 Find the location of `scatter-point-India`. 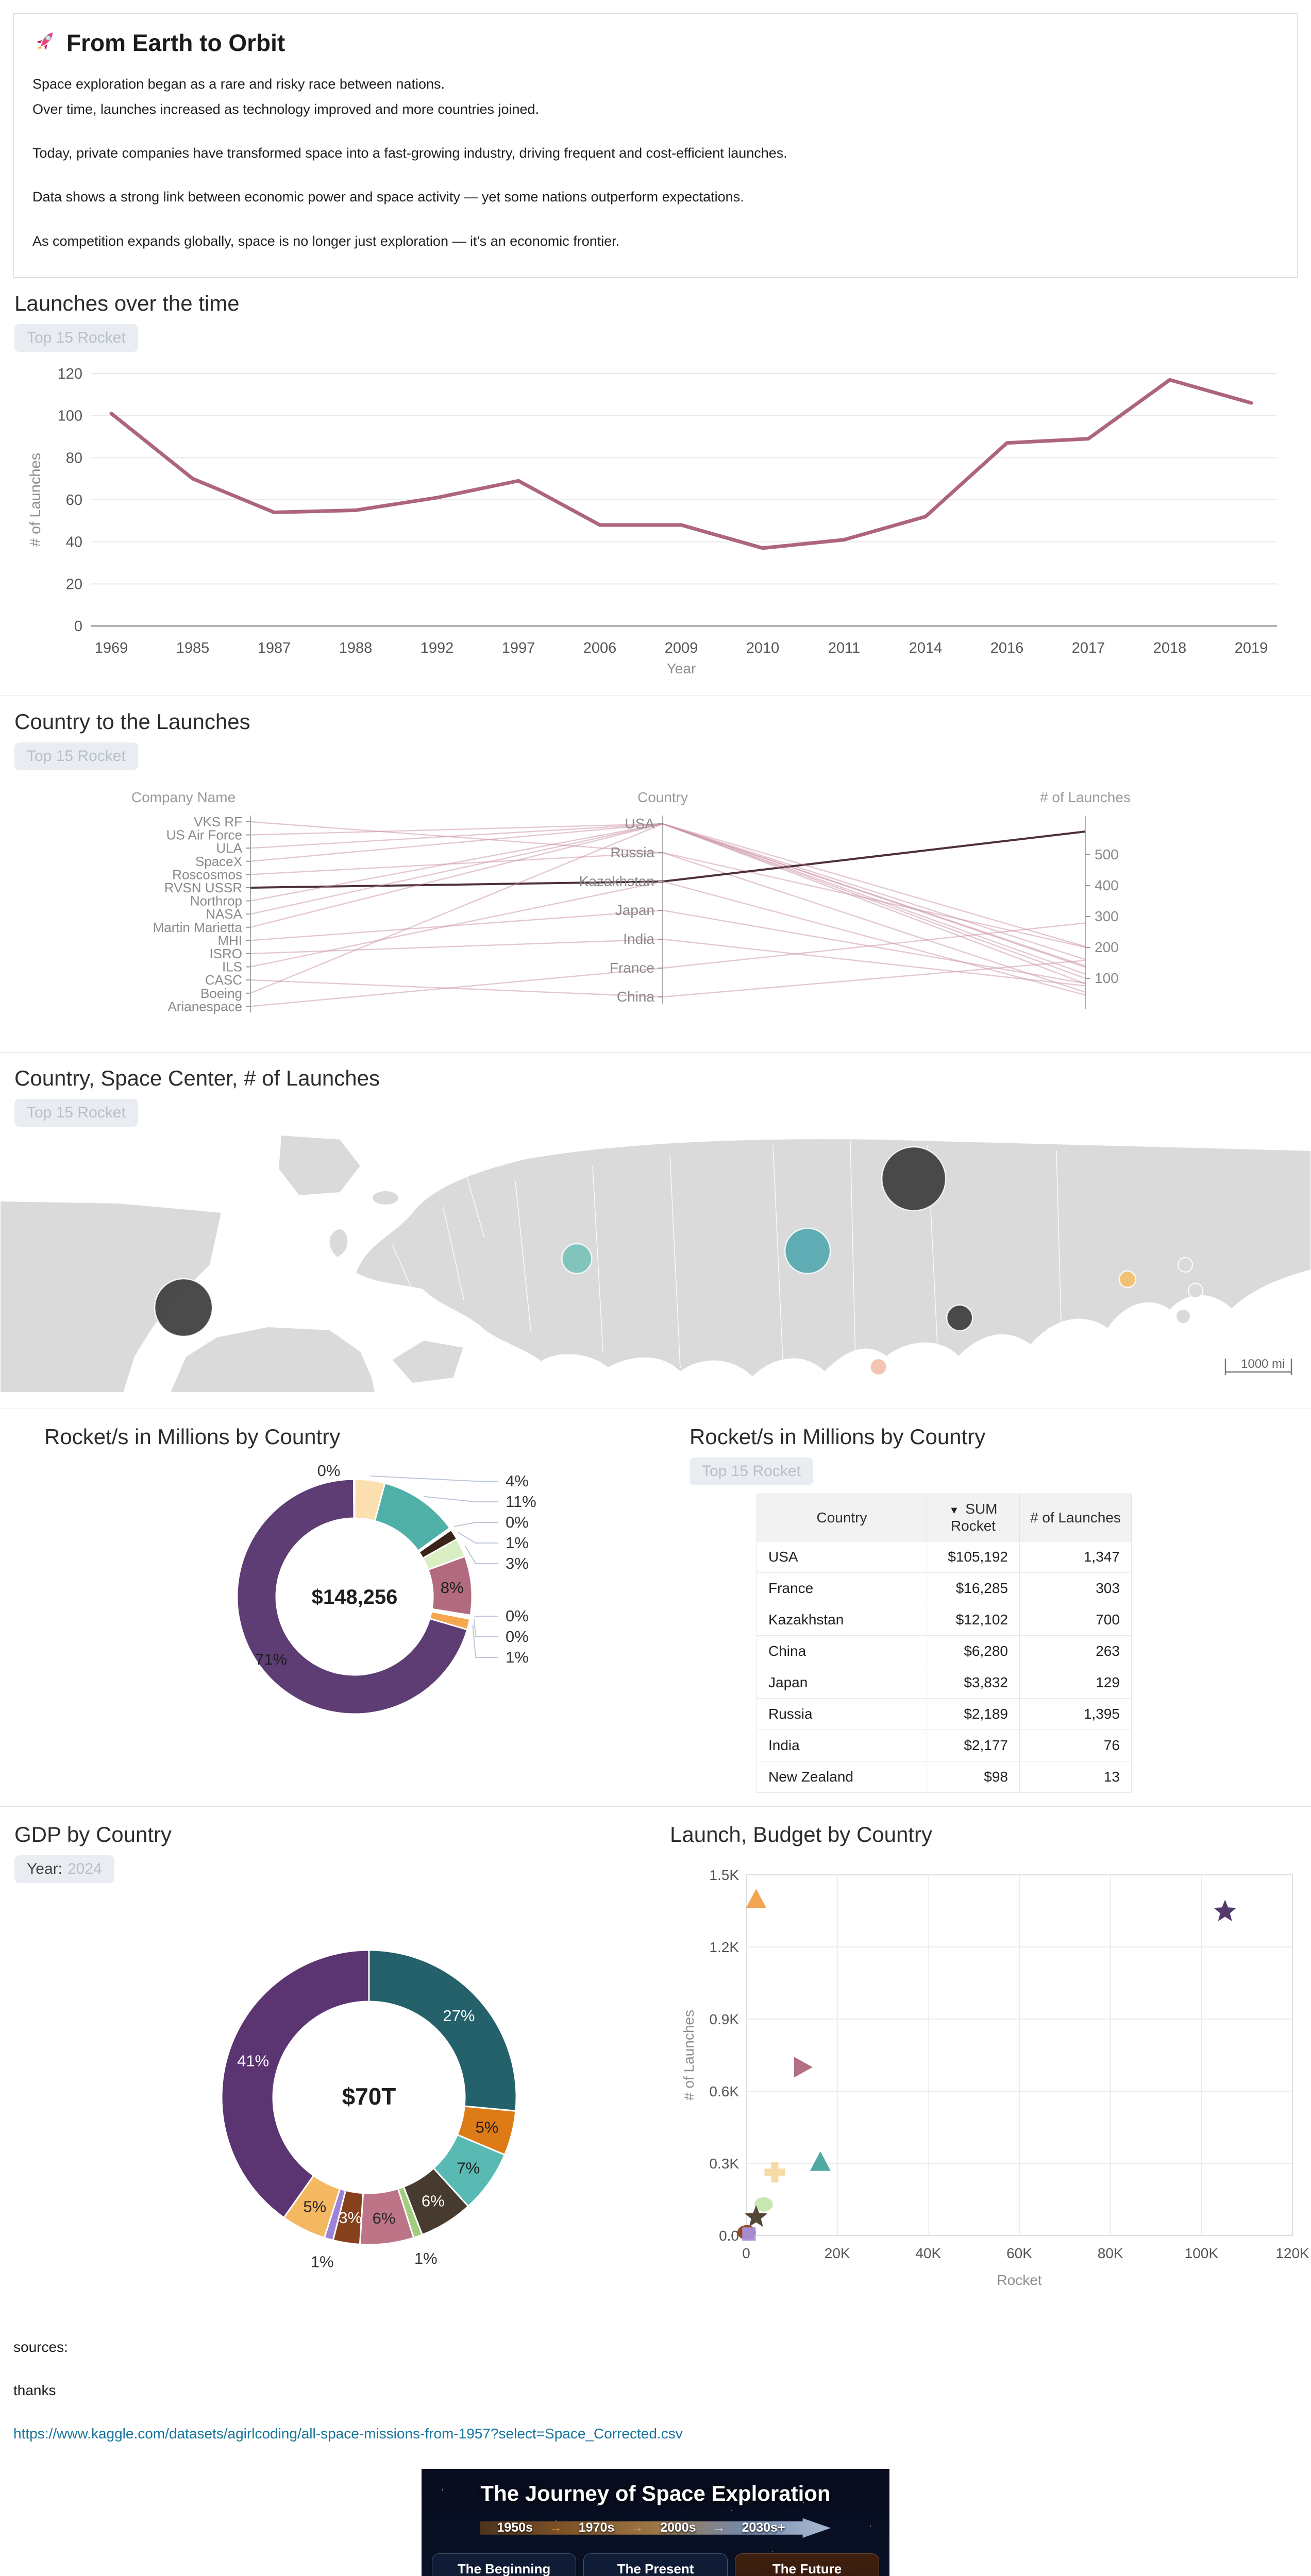

scatter-point-India is located at coordinates (756, 2216).